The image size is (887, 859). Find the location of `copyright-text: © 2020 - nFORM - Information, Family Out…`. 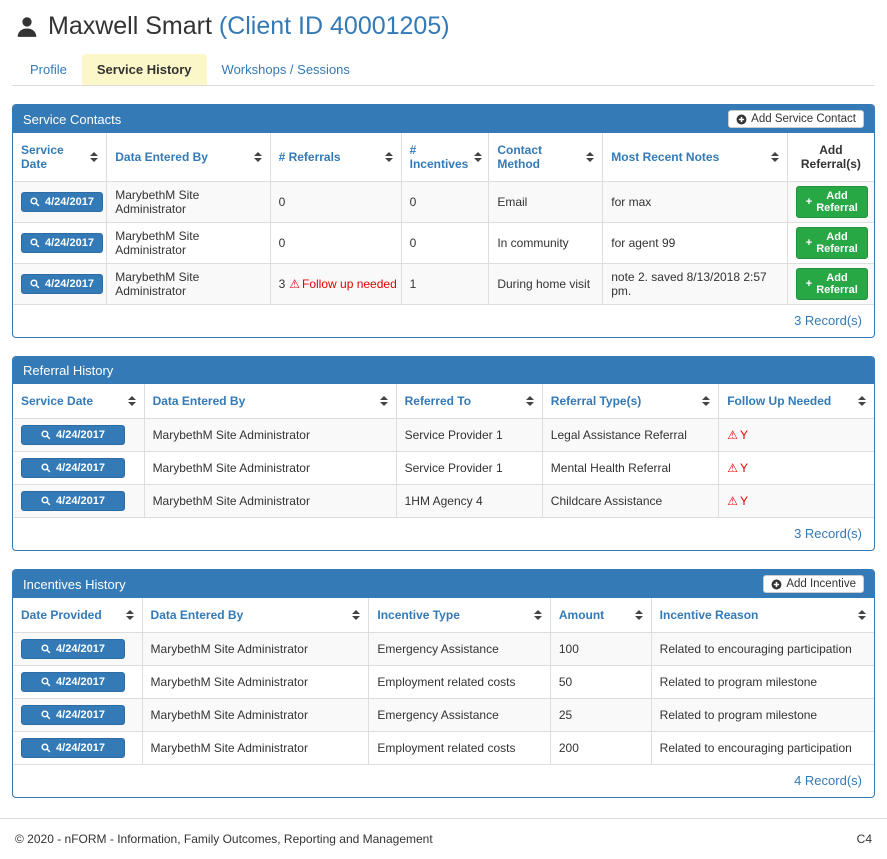

copyright-text: © 2020 - nFORM - Information, Family Out… is located at coordinates (224, 839).